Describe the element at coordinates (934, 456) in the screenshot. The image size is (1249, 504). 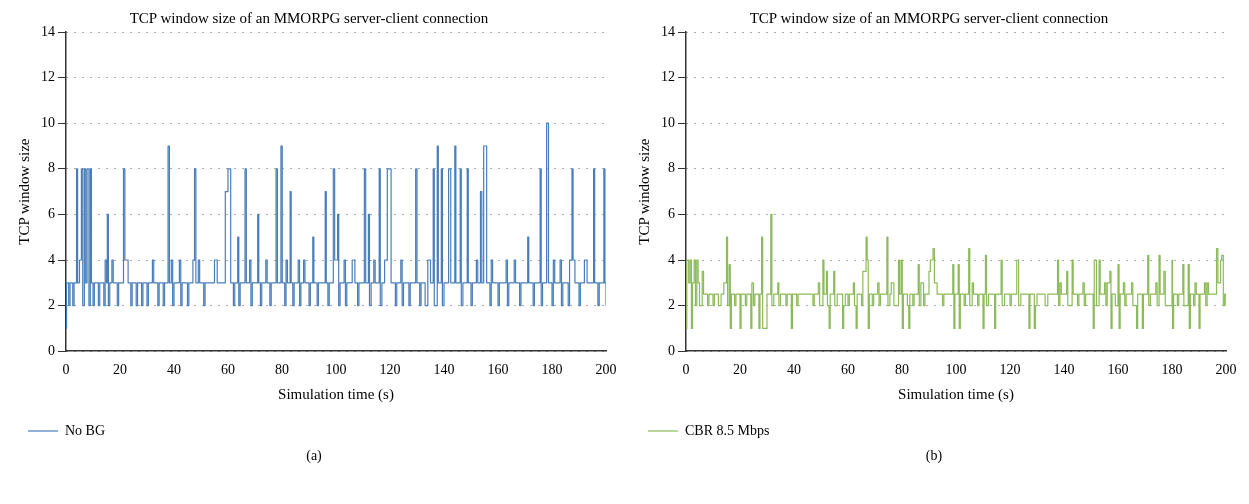
I see `text: (b)` at that location.